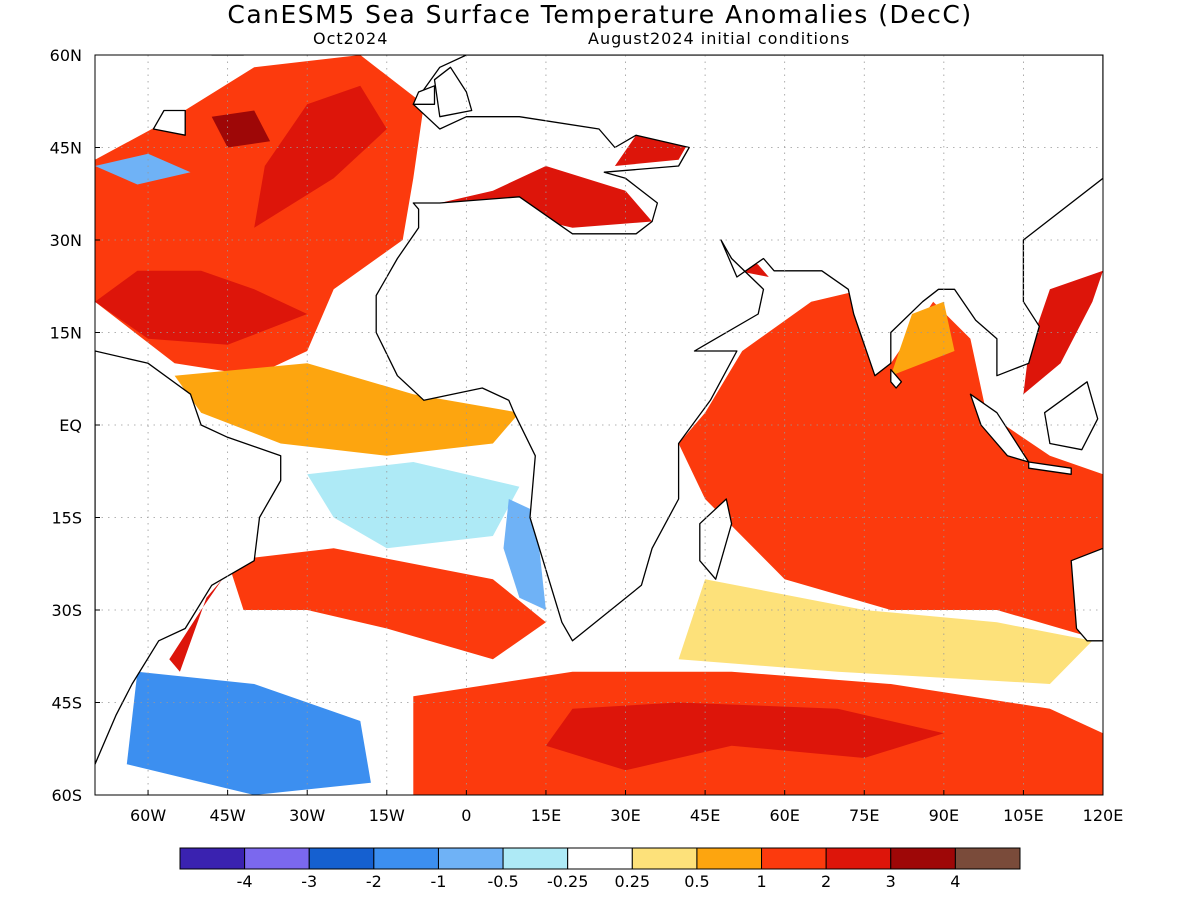 Image resolution: width=1200 pixels, height=900 pixels. I want to click on lon-tick-label: 45E, so click(705, 815).